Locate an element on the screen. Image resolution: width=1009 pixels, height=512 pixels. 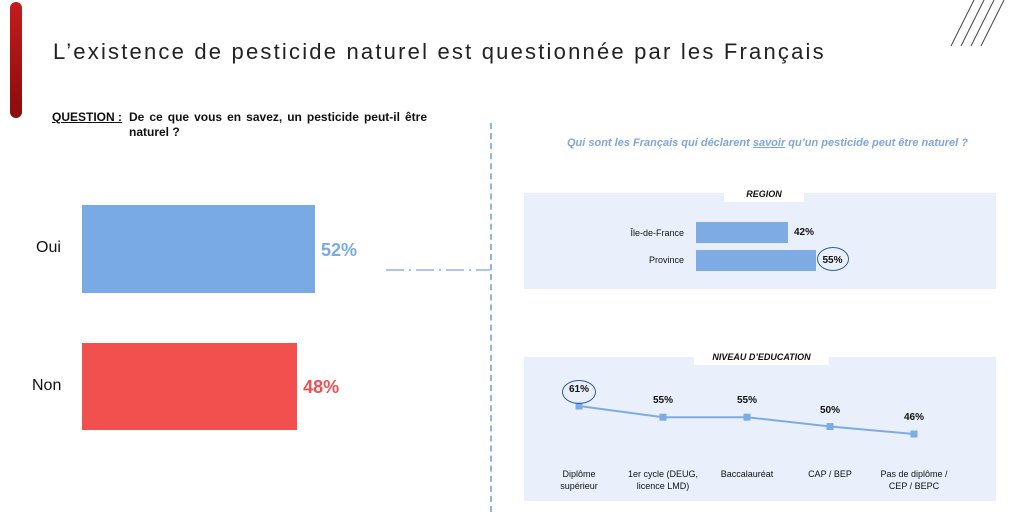
region-panel-title: REGION is located at coordinates (764, 194).